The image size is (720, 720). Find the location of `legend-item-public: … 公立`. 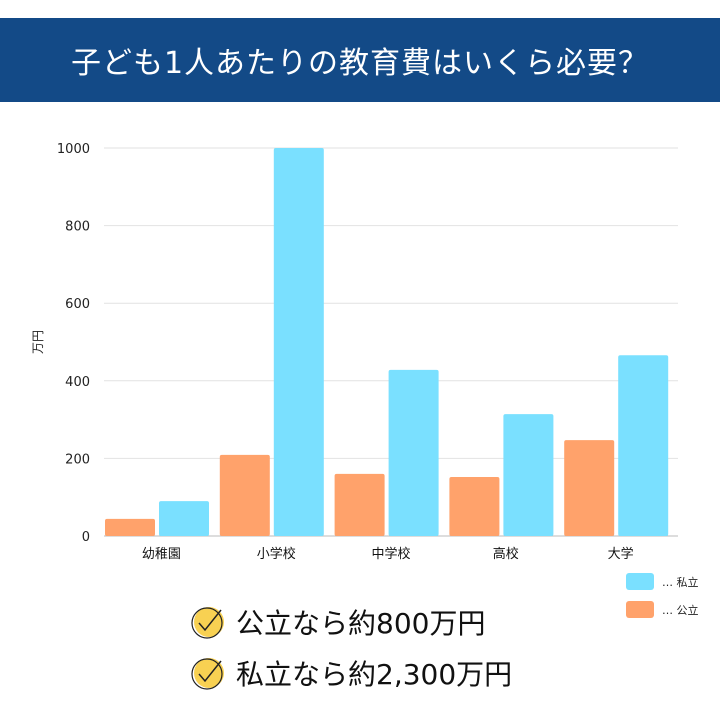

legend-item-public: … 公立 is located at coordinates (662, 609).